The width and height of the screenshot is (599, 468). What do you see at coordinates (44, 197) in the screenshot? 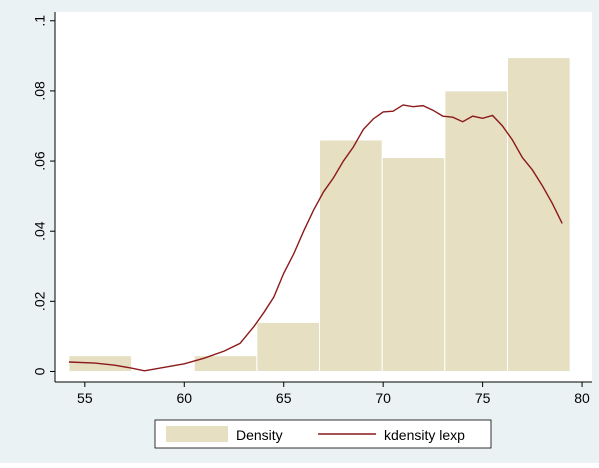
I see `y-axis: 0 .02 .04 .06 .08 .1` at bounding box center [44, 197].